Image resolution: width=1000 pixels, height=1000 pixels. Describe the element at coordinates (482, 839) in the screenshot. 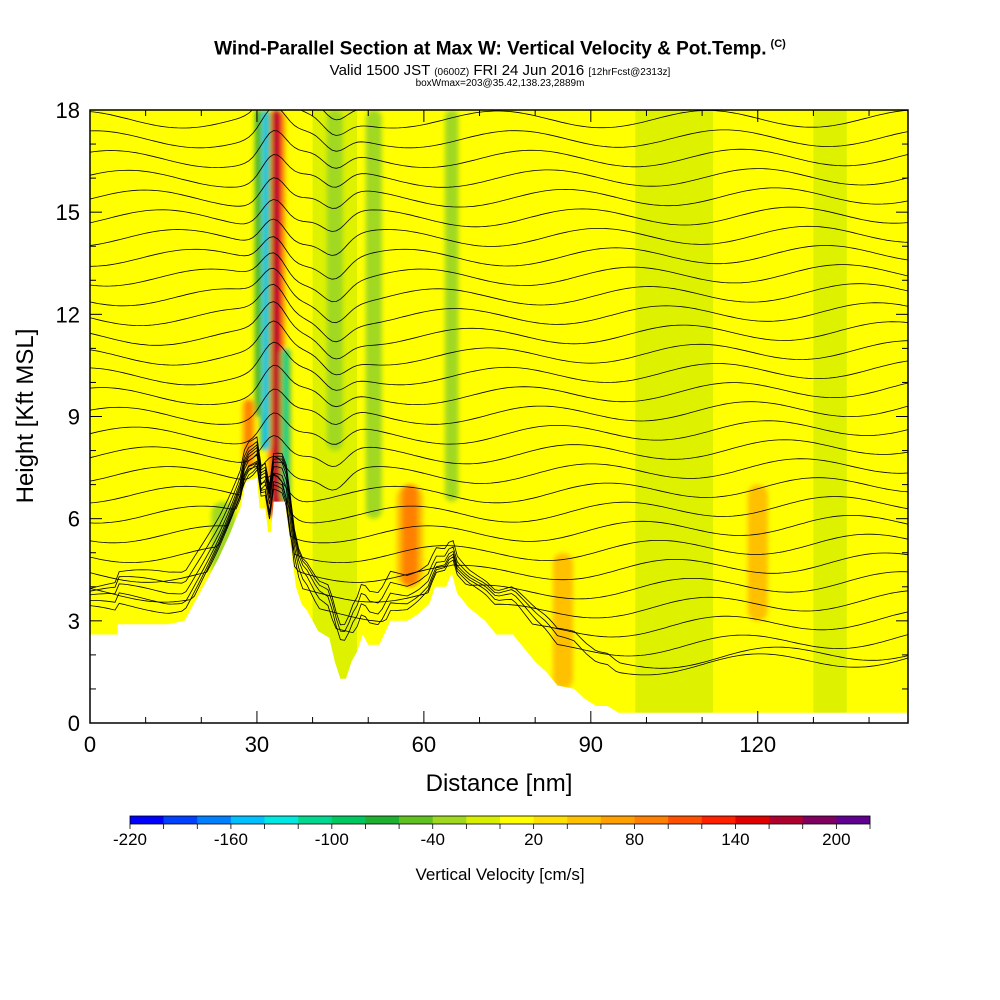

I see `colorbar-labels: -220 -160 -100 -40 20 80 140 200` at that location.